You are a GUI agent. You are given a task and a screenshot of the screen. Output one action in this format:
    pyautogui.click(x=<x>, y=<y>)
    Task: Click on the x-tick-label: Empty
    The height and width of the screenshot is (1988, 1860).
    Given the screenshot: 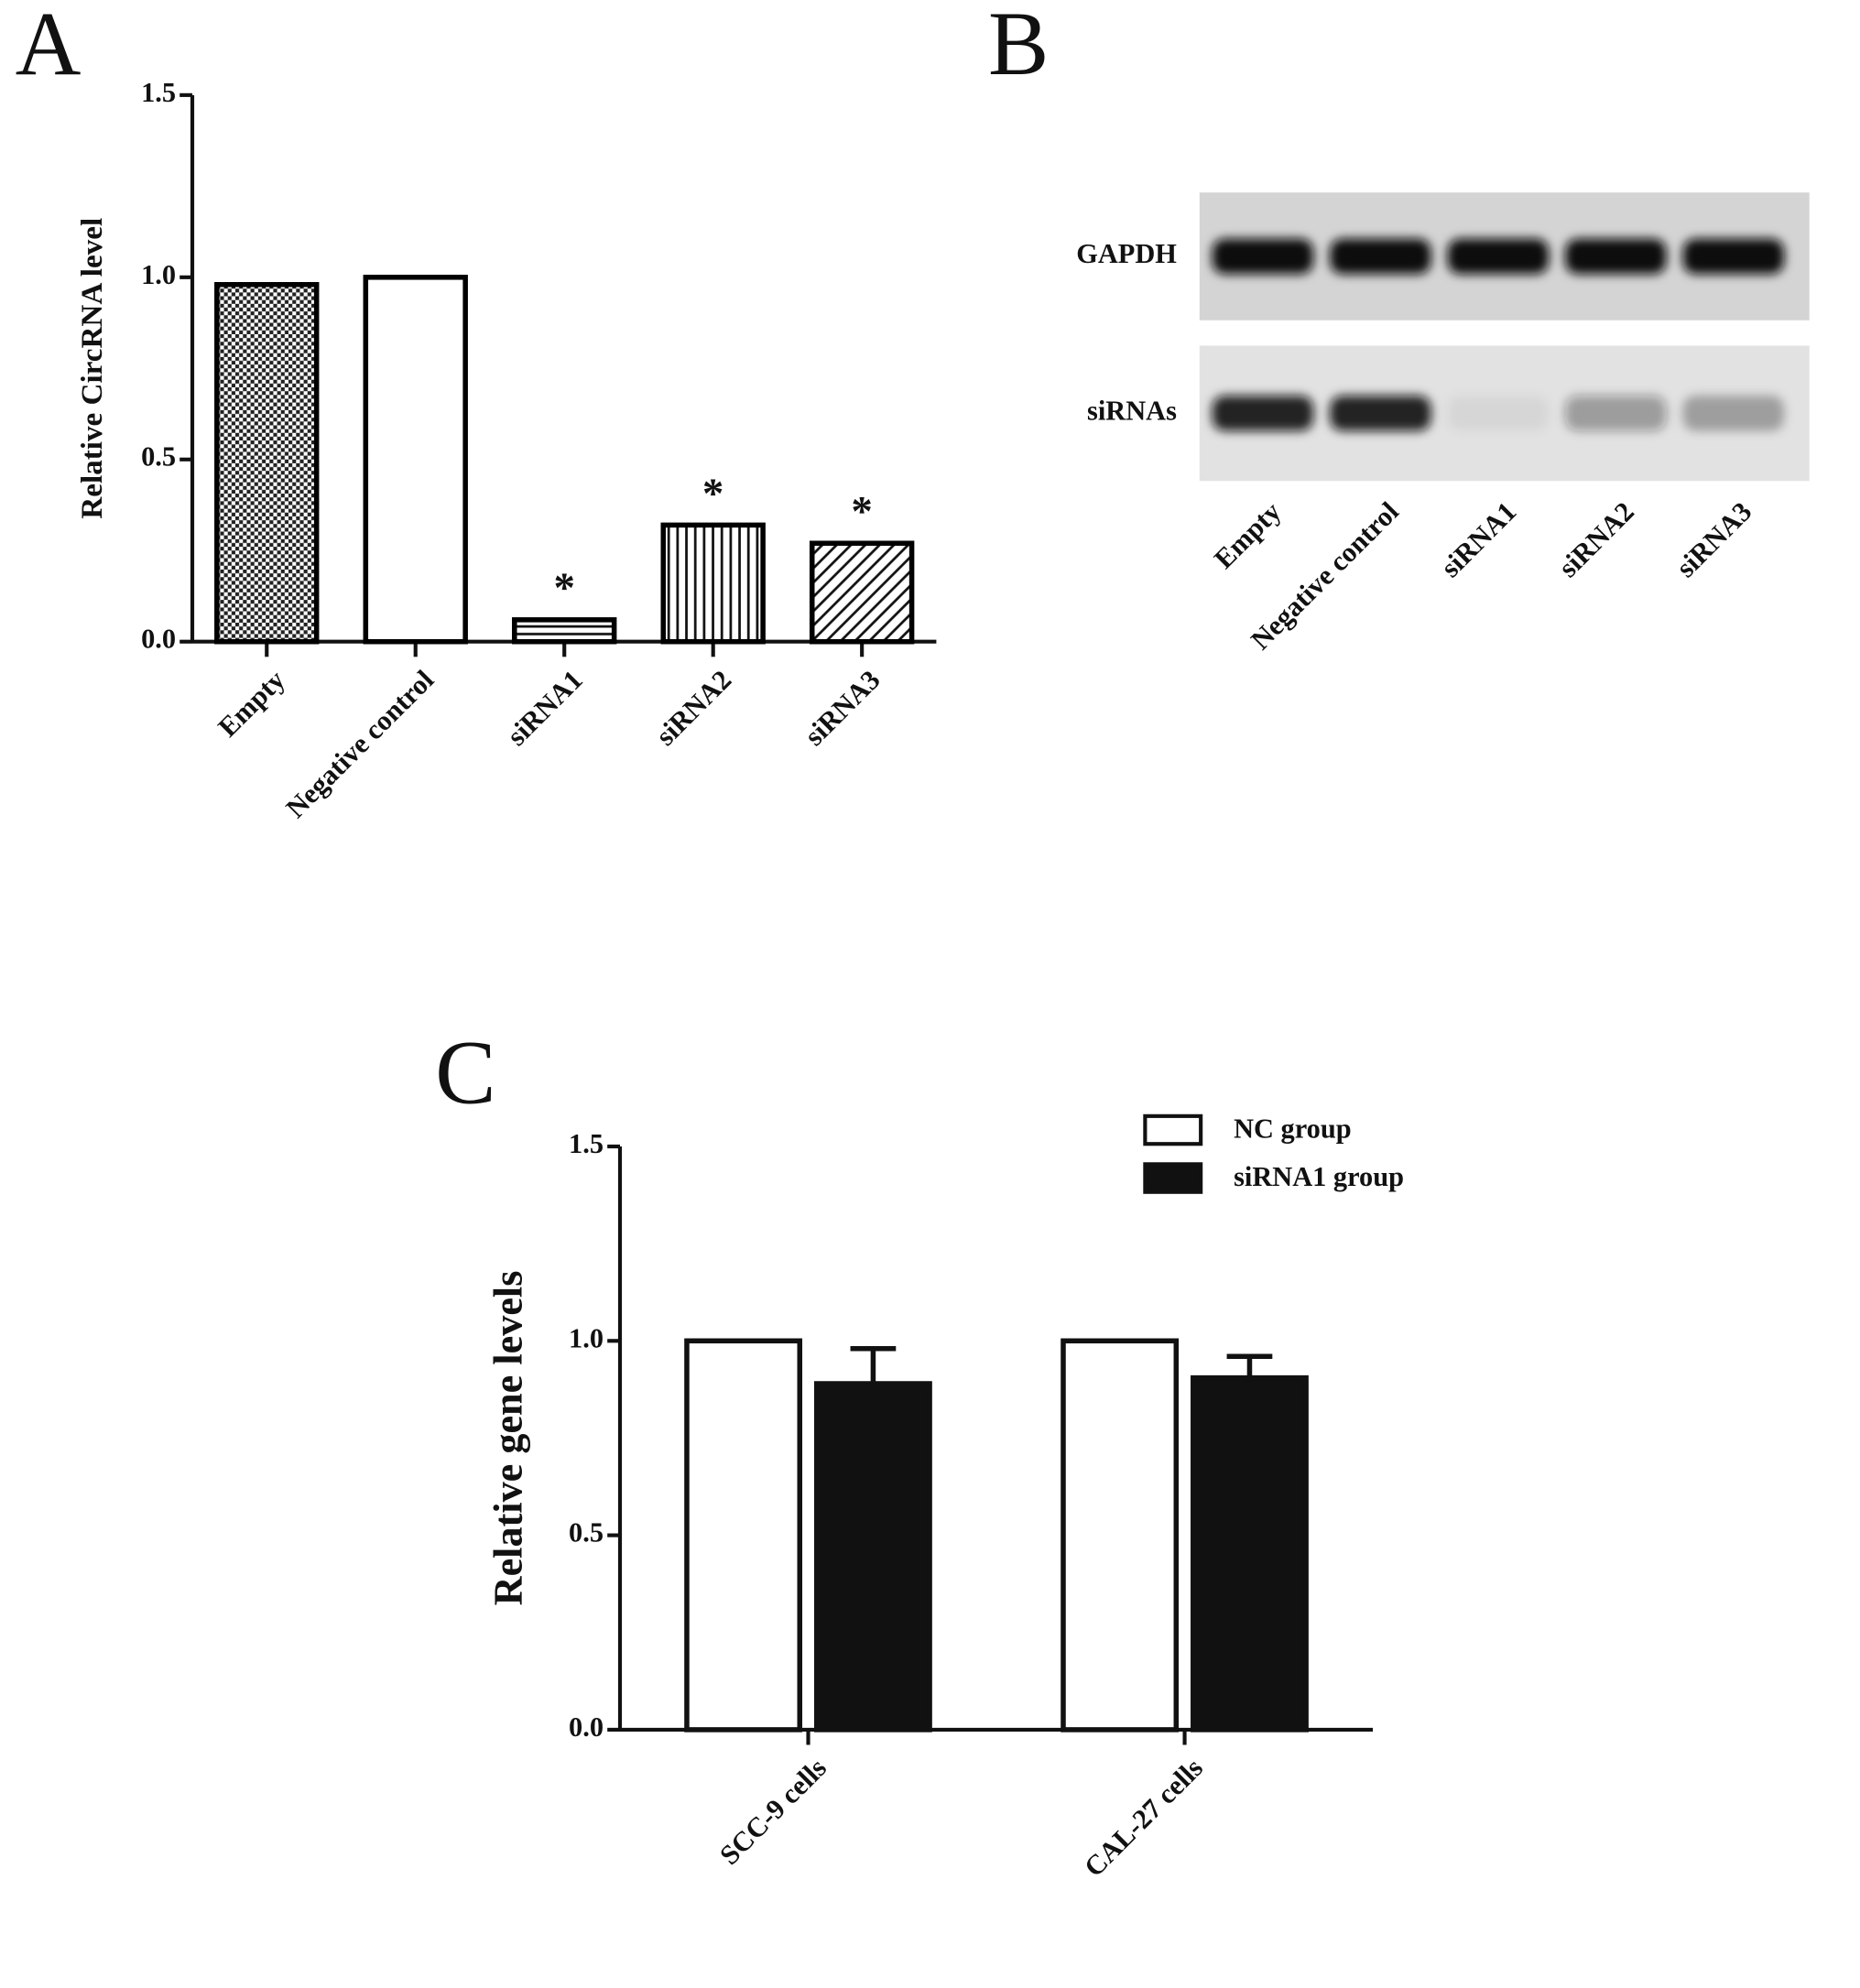 What is the action you would take?
    pyautogui.click(x=251, y=703)
    